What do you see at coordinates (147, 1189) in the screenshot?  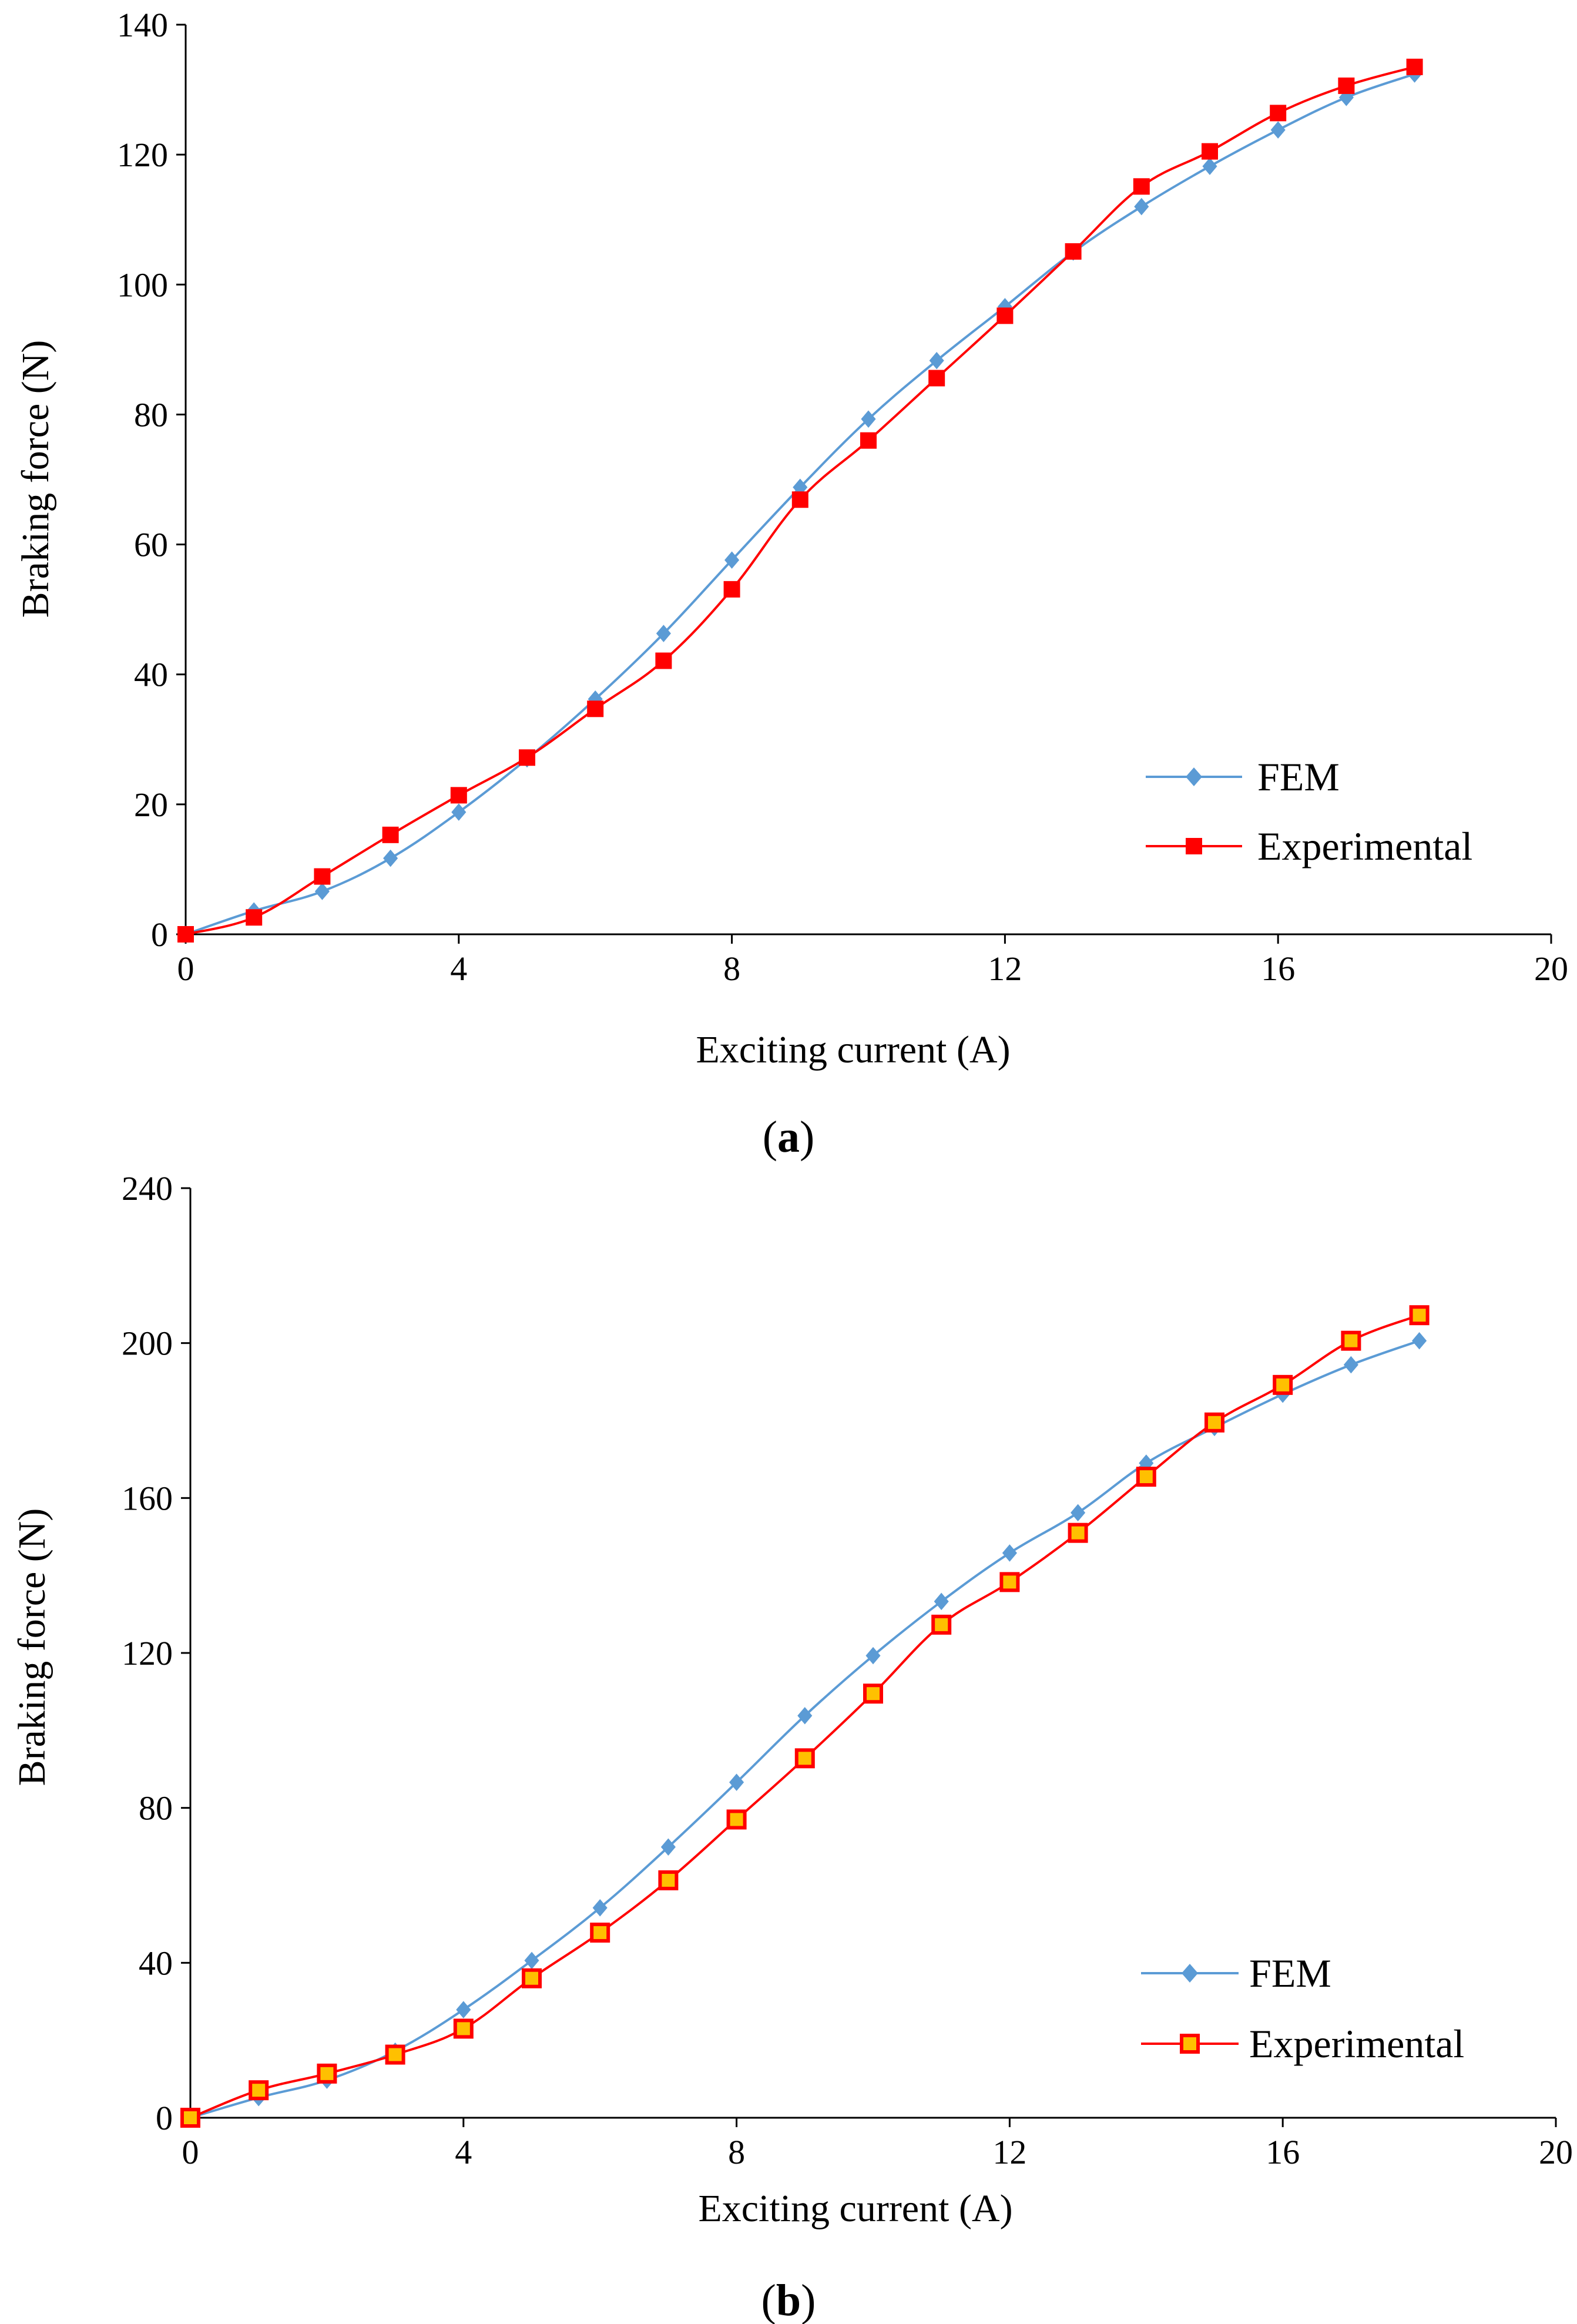 I see `y-tick-label: 240` at bounding box center [147, 1189].